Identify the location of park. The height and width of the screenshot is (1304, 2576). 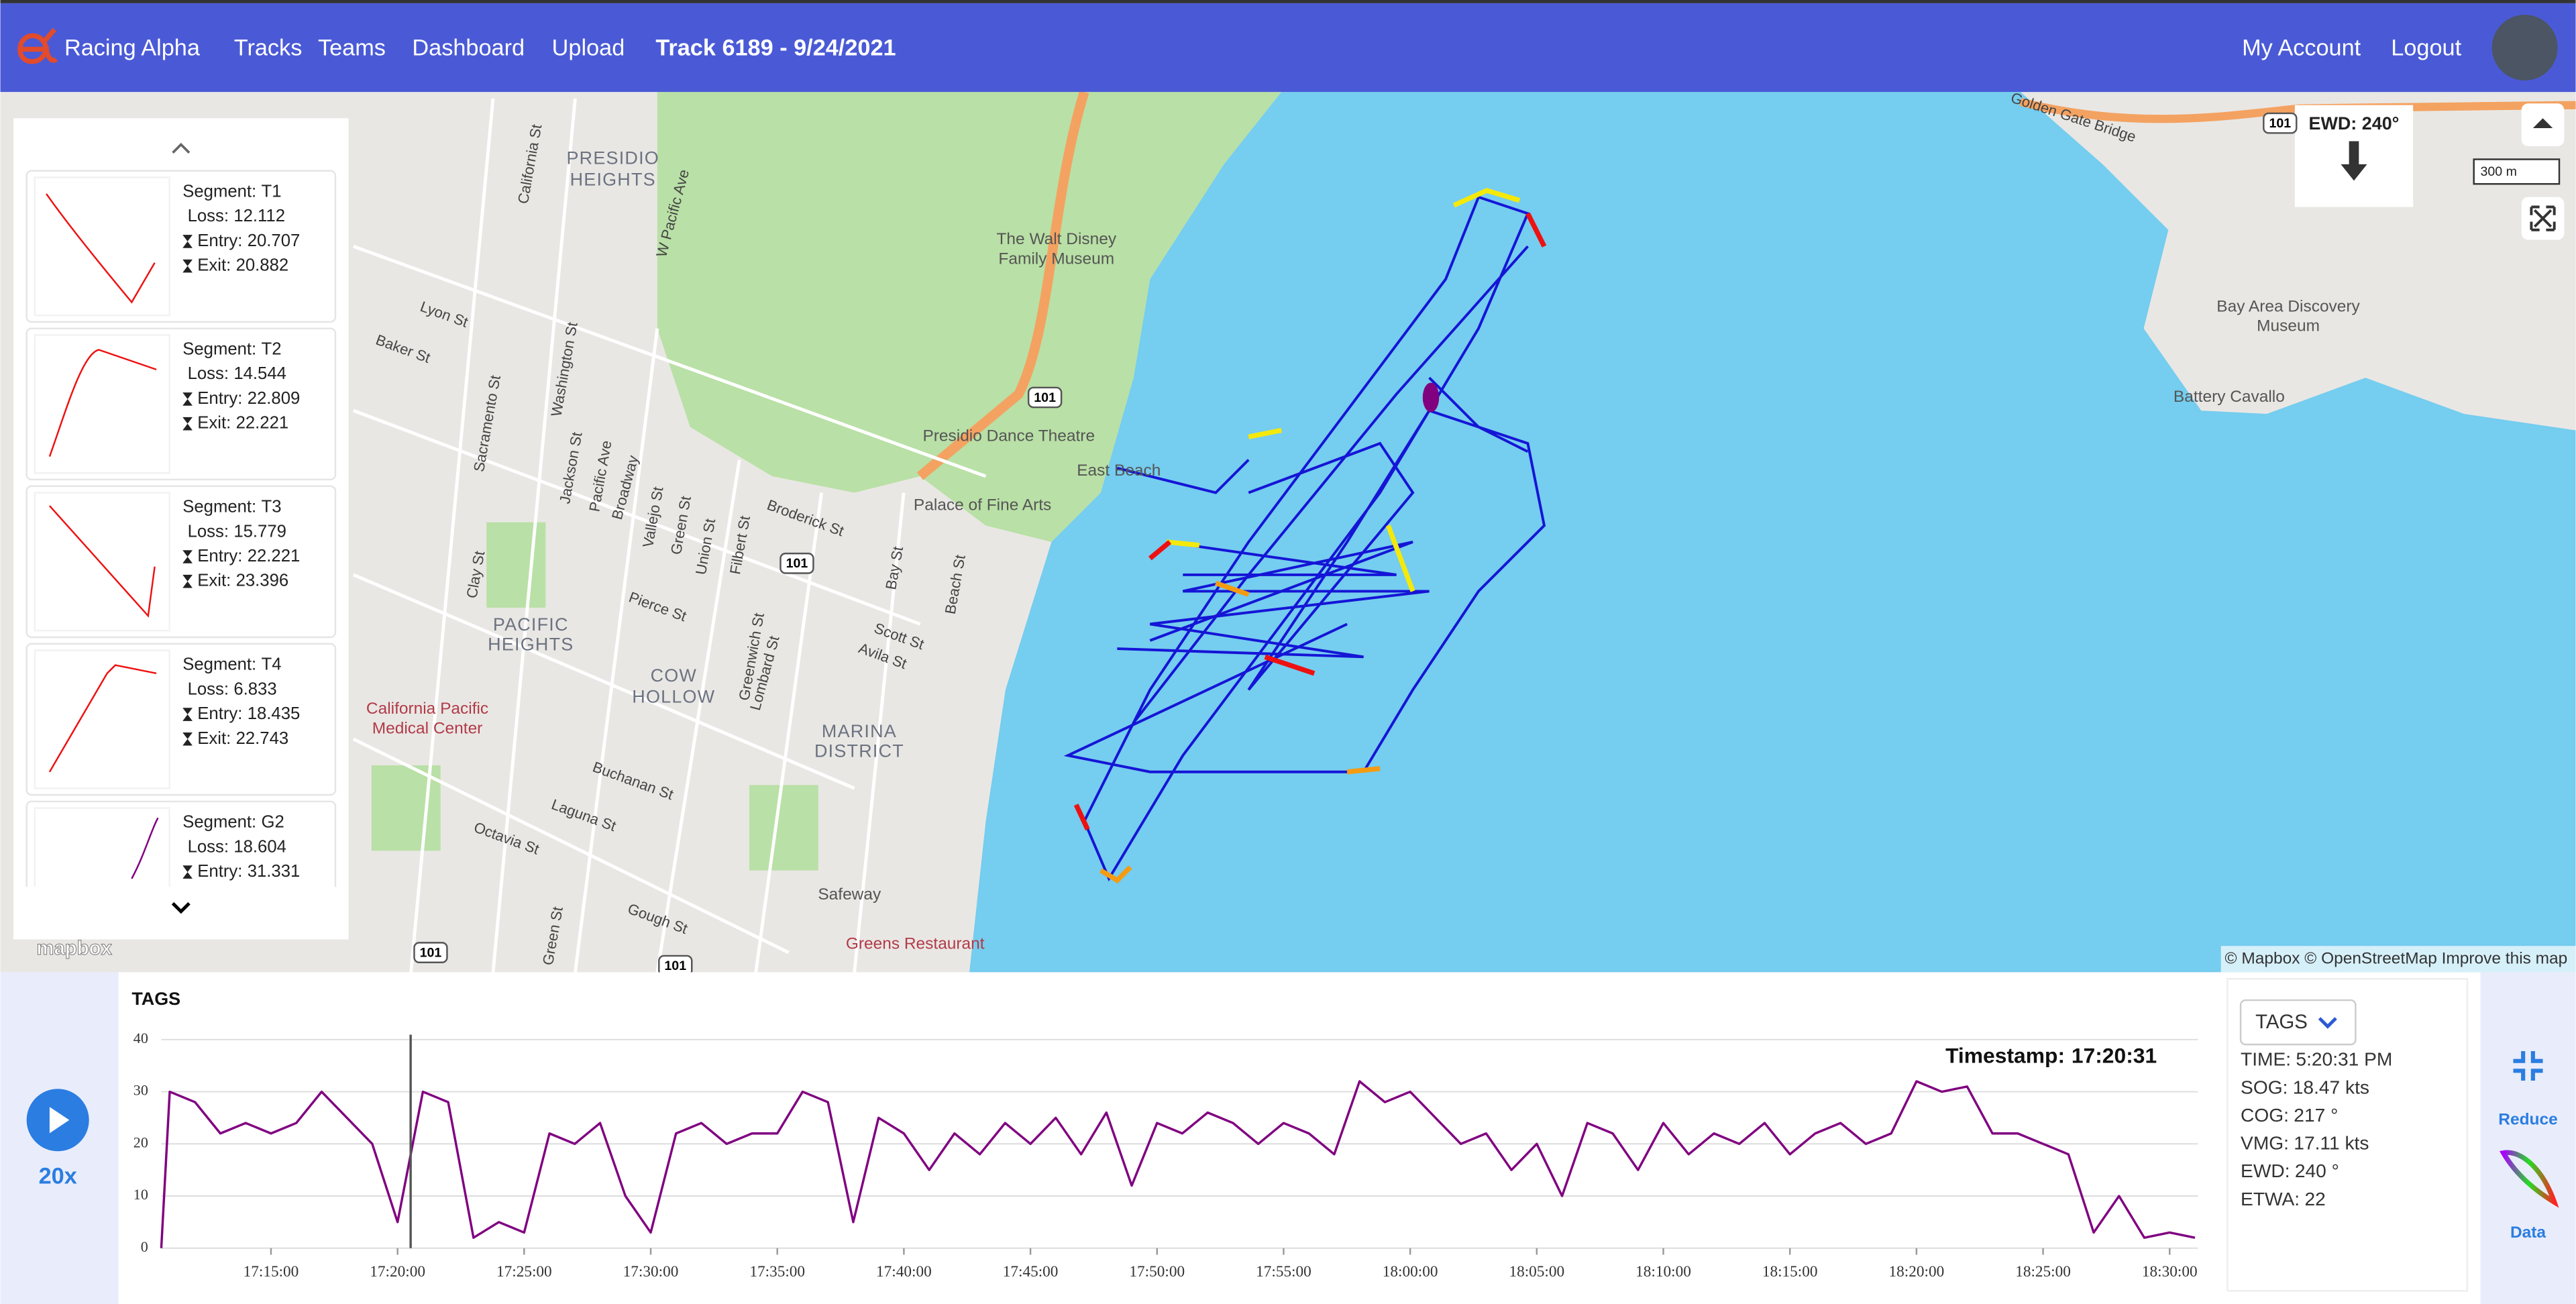
(516, 565).